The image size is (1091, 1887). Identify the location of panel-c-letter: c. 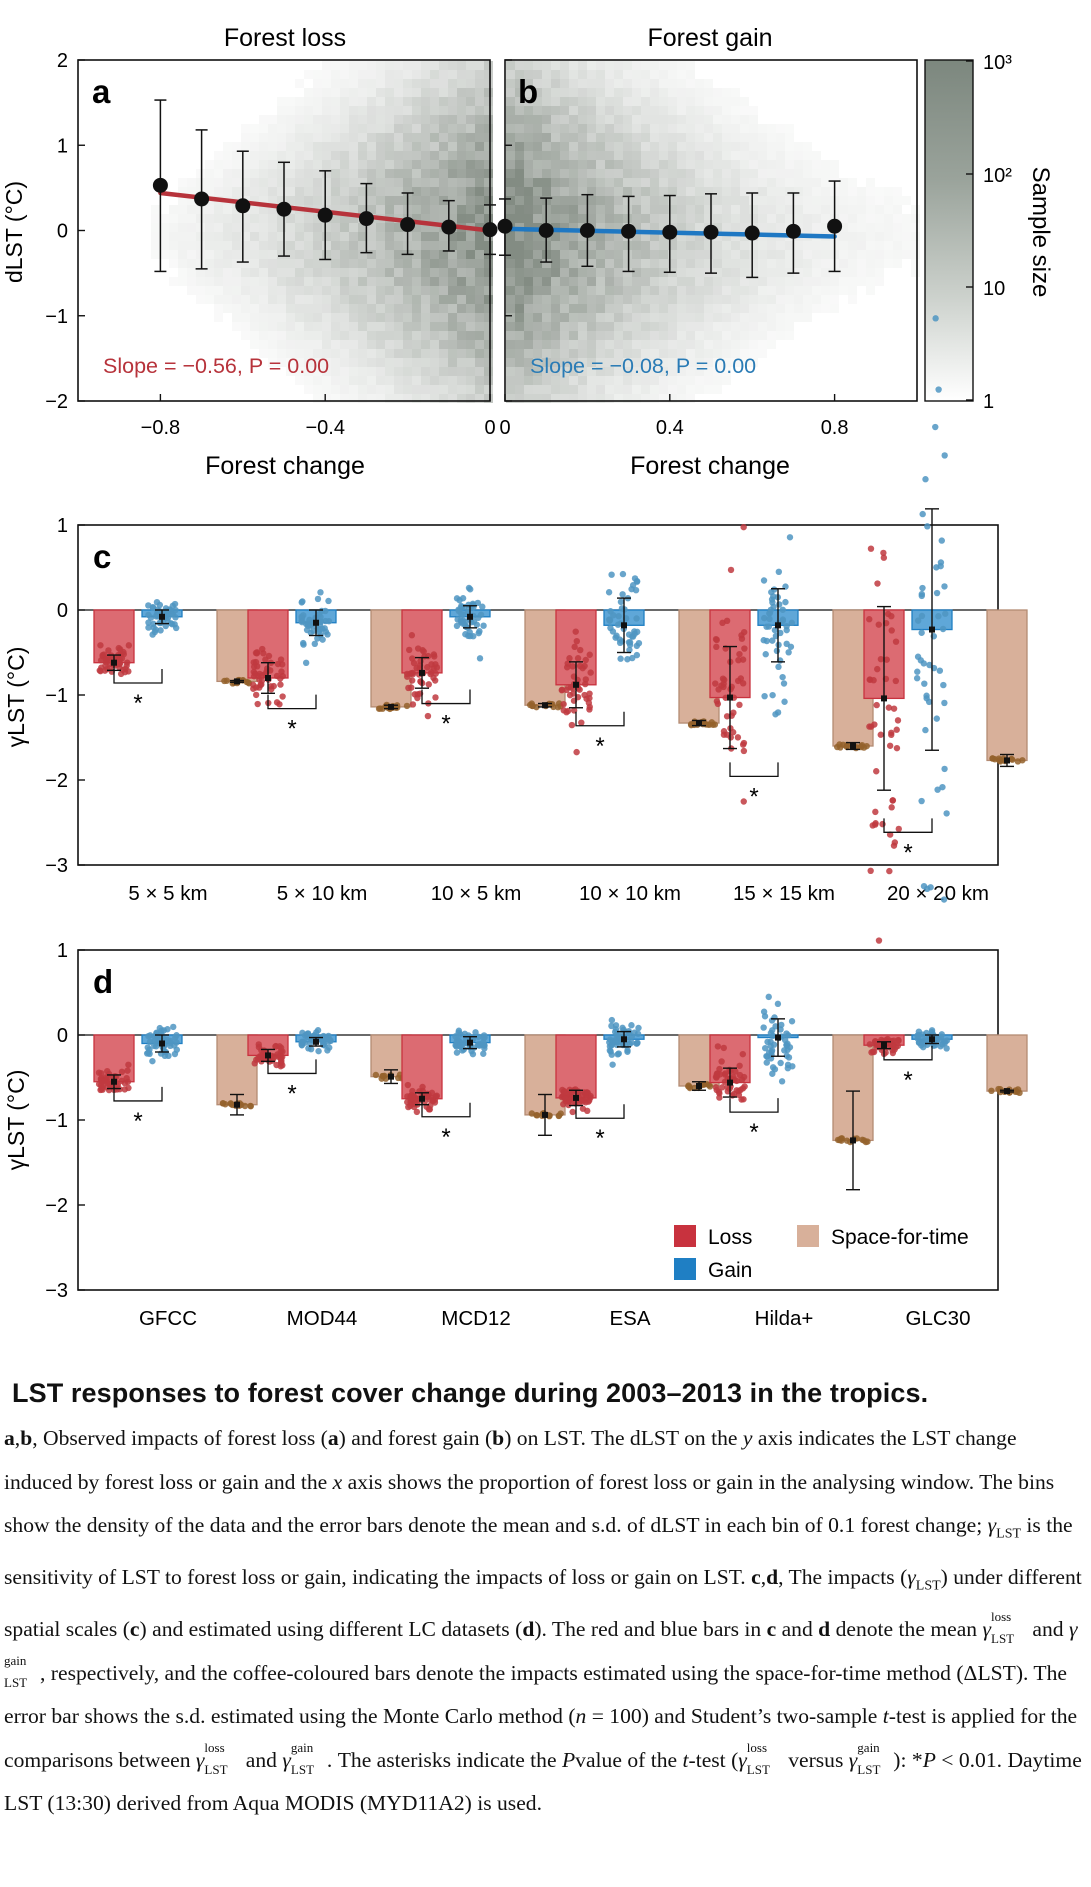
(102, 556).